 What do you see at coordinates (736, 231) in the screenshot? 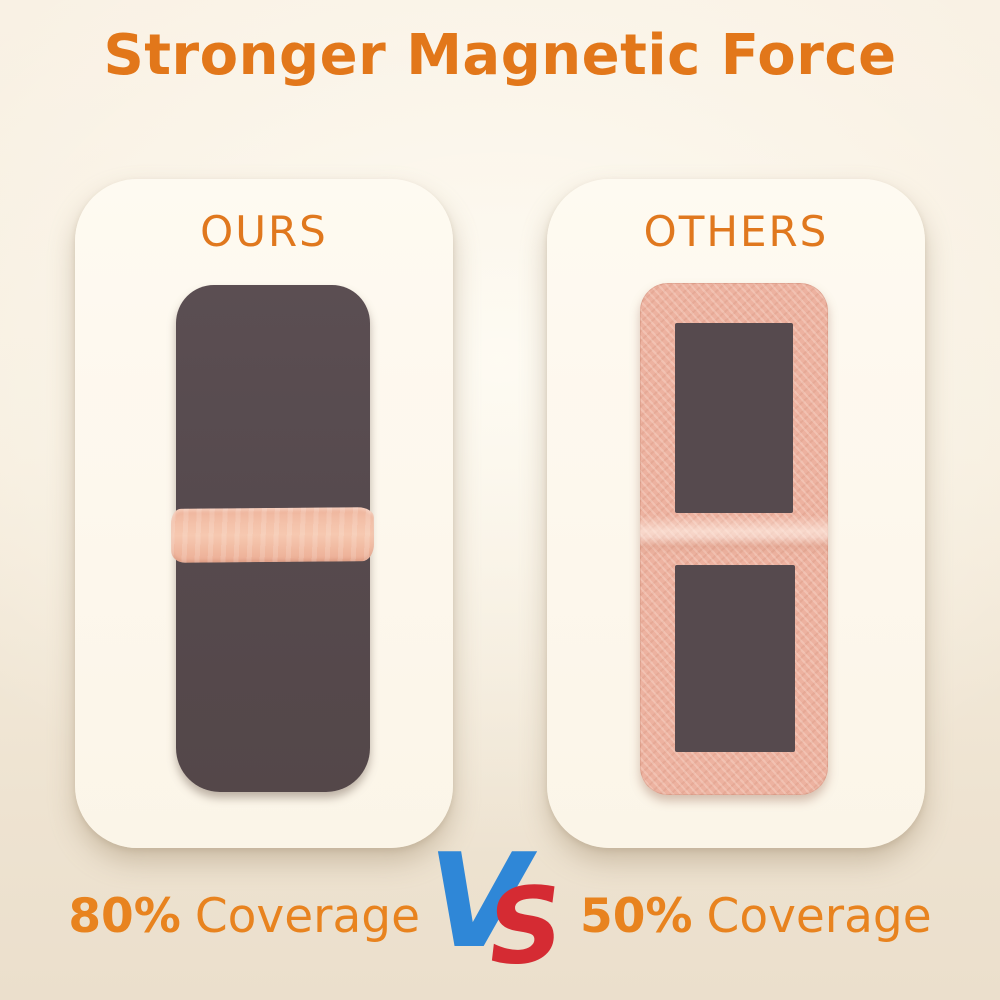
I see `others-card-label: OTHERS` at bounding box center [736, 231].